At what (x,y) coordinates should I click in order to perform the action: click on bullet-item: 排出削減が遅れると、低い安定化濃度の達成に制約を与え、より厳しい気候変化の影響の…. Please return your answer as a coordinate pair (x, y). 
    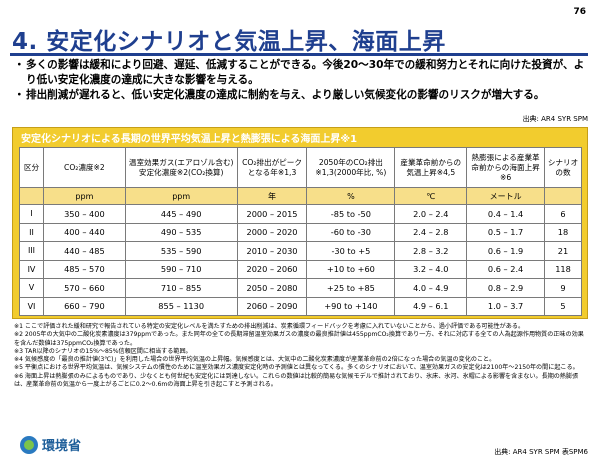
    Looking at the image, I should click on (300, 95).